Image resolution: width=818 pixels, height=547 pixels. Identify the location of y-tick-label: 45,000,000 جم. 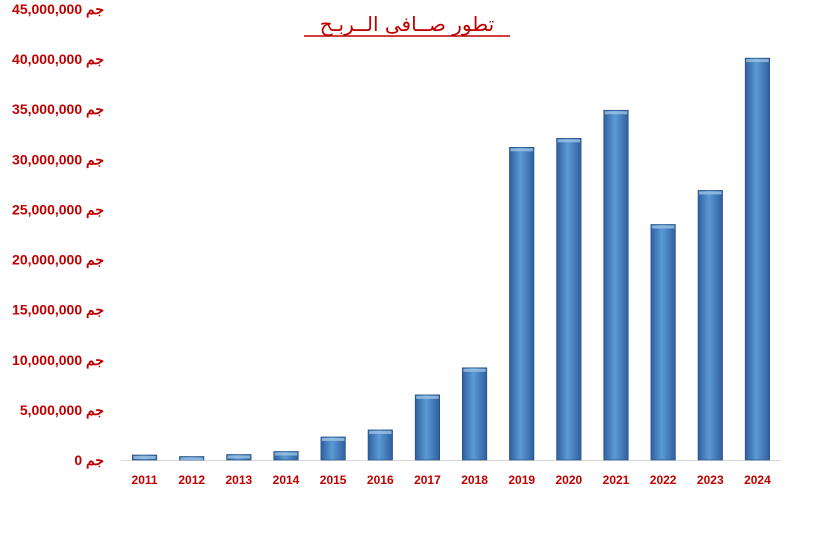
(58, 9).